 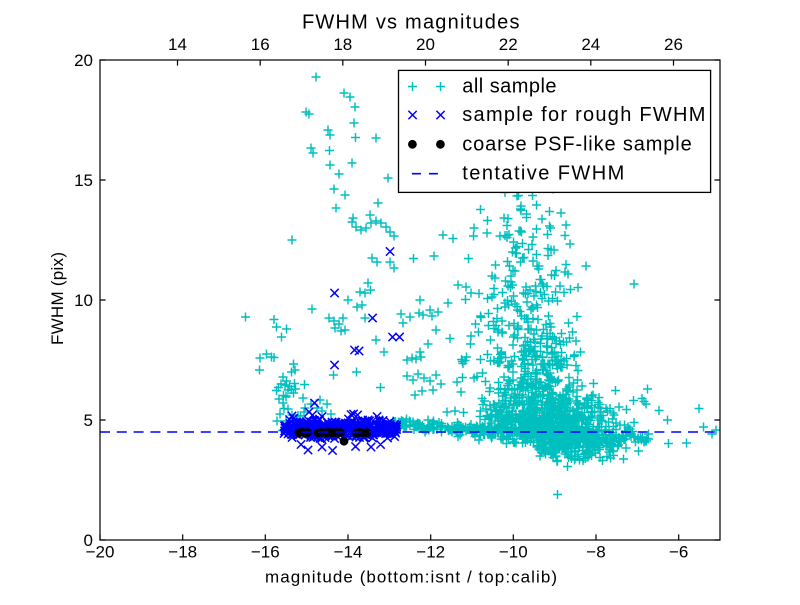 What do you see at coordinates (513, 552) in the screenshot?
I see `svg-text: −10` at bounding box center [513, 552].